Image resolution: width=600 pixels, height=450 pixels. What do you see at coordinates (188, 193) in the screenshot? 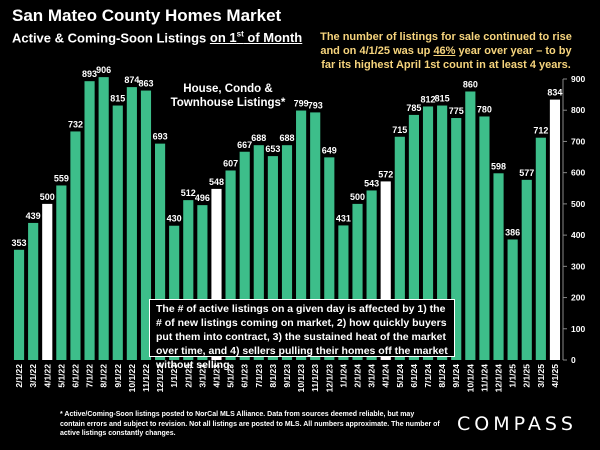
I see `bar-value-label: 512` at bounding box center [188, 193].